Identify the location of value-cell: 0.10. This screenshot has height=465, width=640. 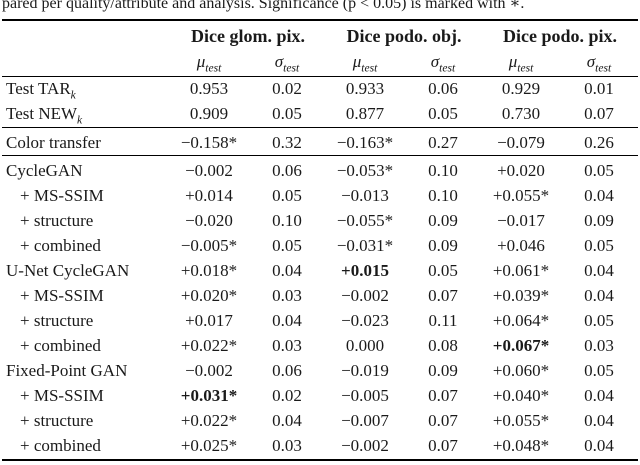
(287, 220).